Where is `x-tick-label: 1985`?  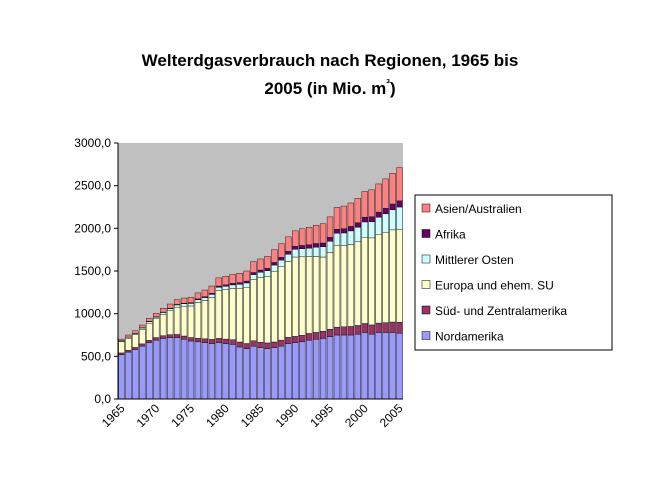 x-tick-label: 1985 is located at coordinates (252, 415).